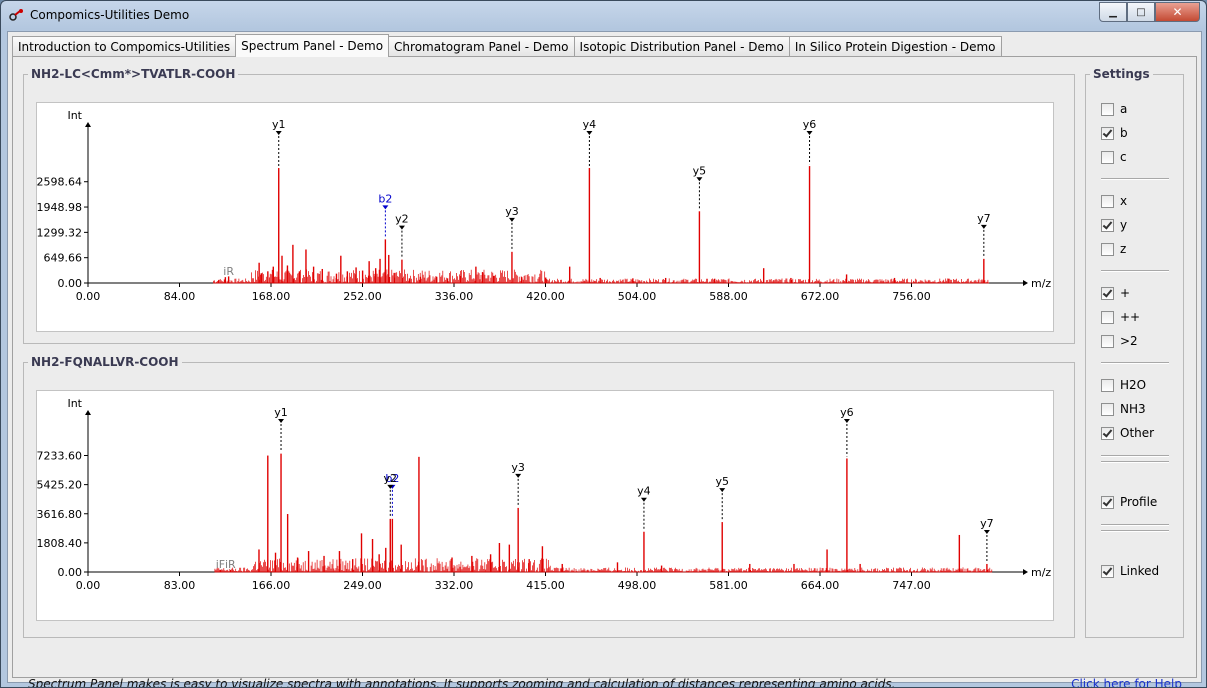 Image resolution: width=1207 pixels, height=688 pixels. What do you see at coordinates (362, 296) in the screenshot?
I see `x-tick-label: 252.00` at bounding box center [362, 296].